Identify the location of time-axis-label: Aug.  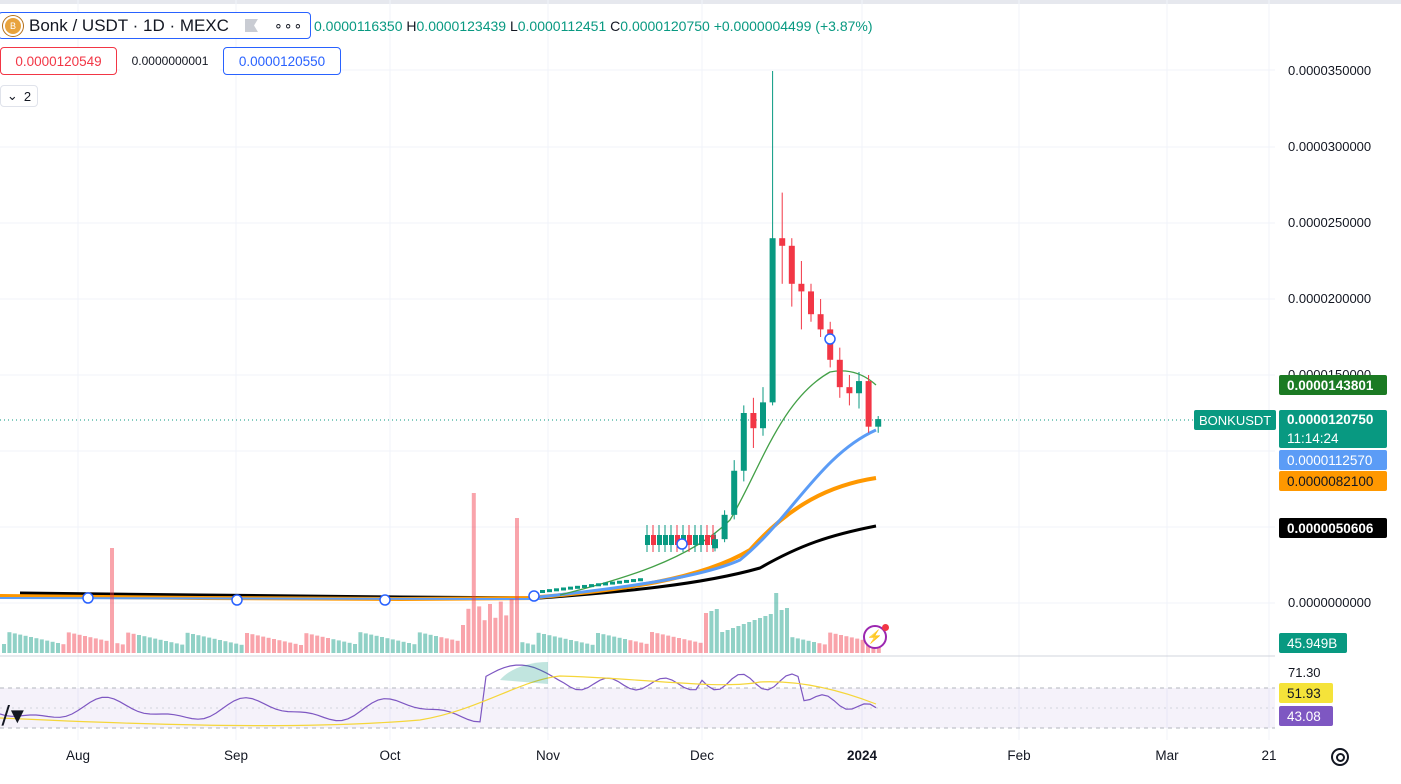
(78, 755).